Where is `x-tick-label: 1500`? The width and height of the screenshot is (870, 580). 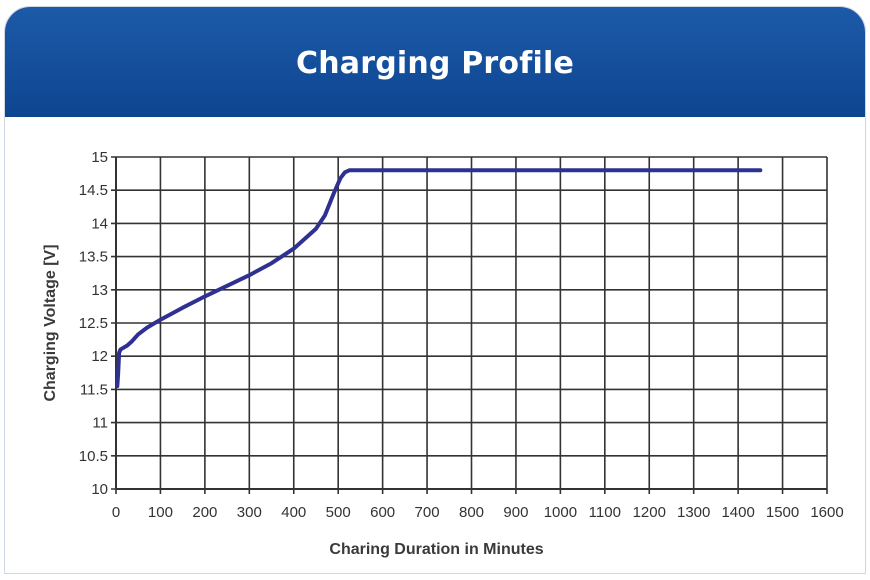 x-tick-label: 1500 is located at coordinates (782, 512).